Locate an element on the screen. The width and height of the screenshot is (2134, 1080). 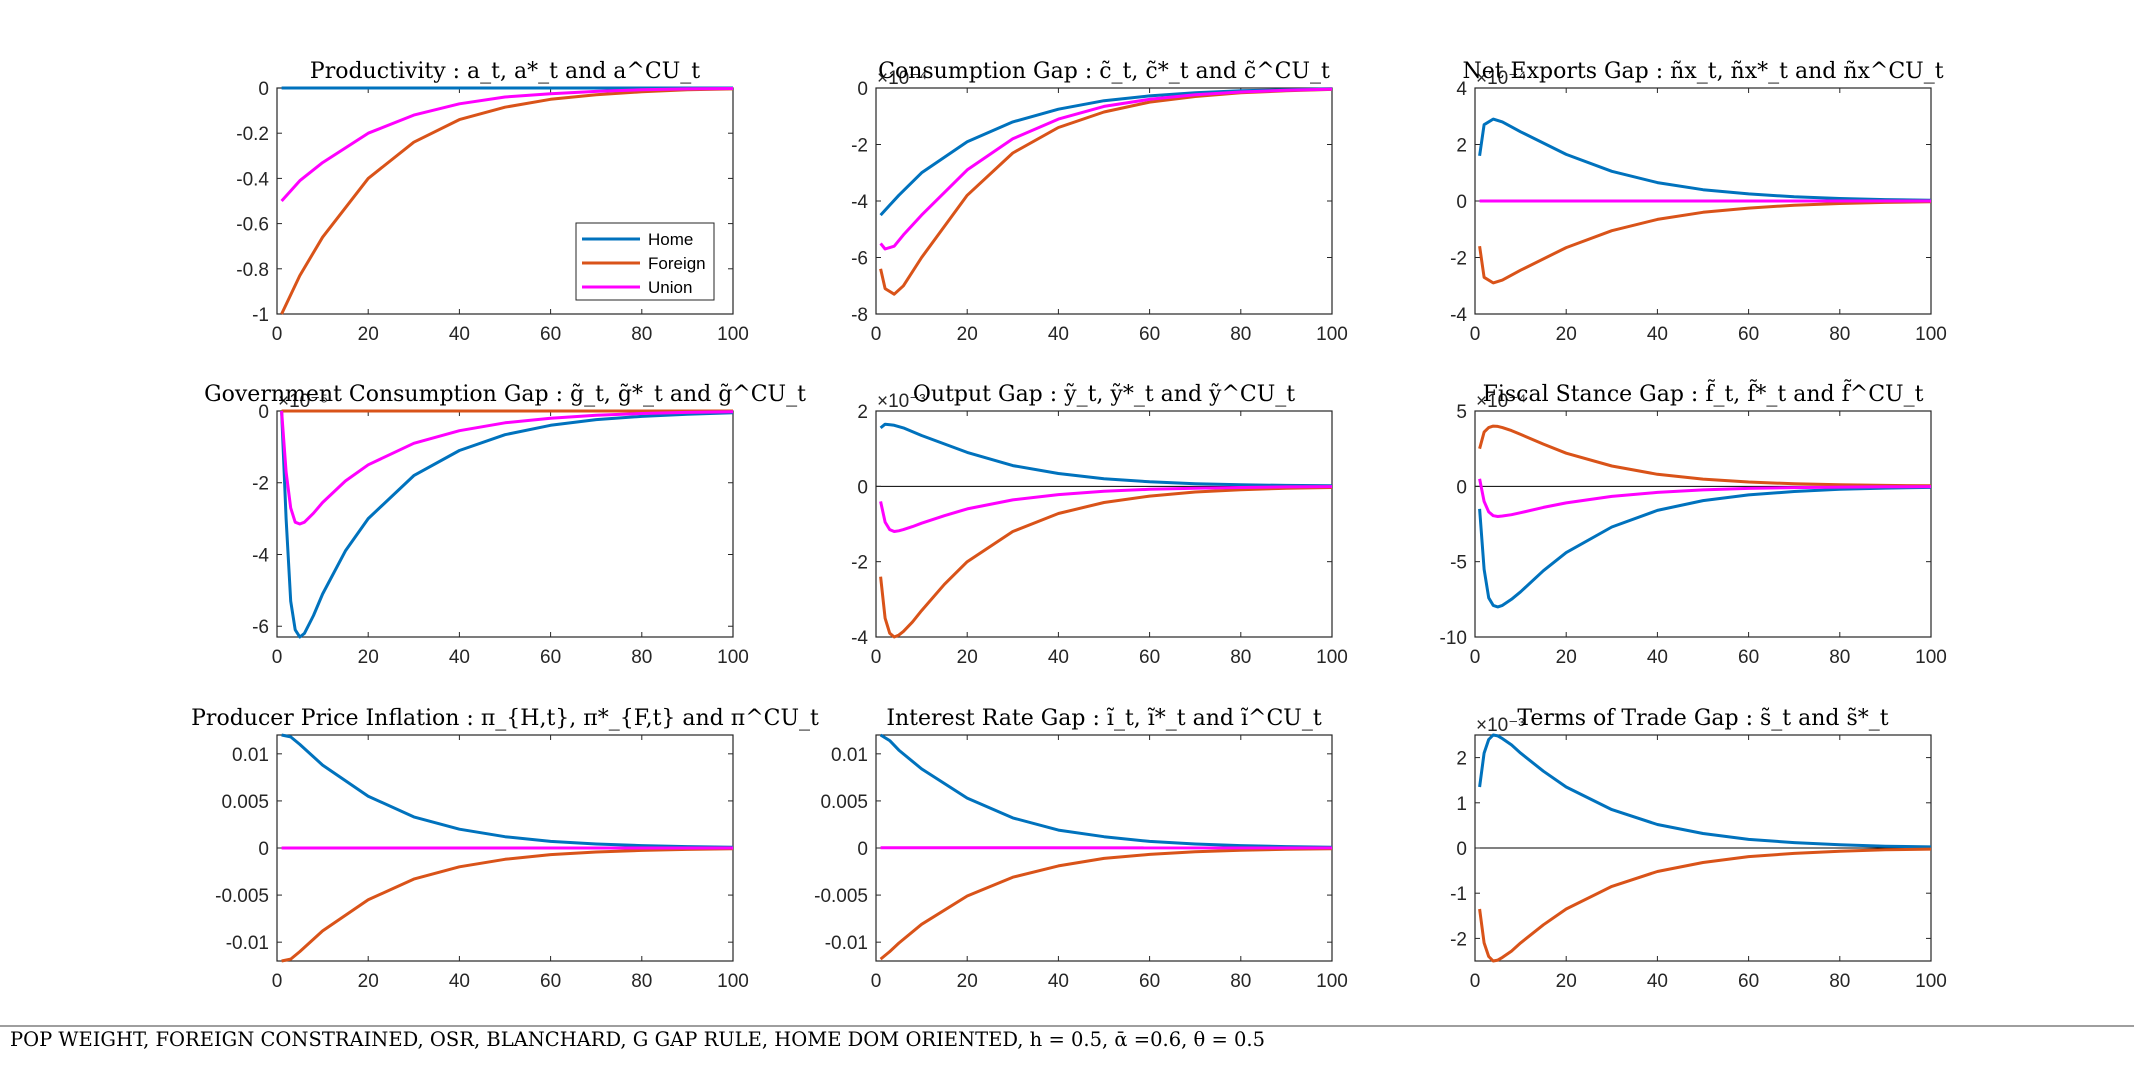
legend-label: Union is located at coordinates (670, 287).